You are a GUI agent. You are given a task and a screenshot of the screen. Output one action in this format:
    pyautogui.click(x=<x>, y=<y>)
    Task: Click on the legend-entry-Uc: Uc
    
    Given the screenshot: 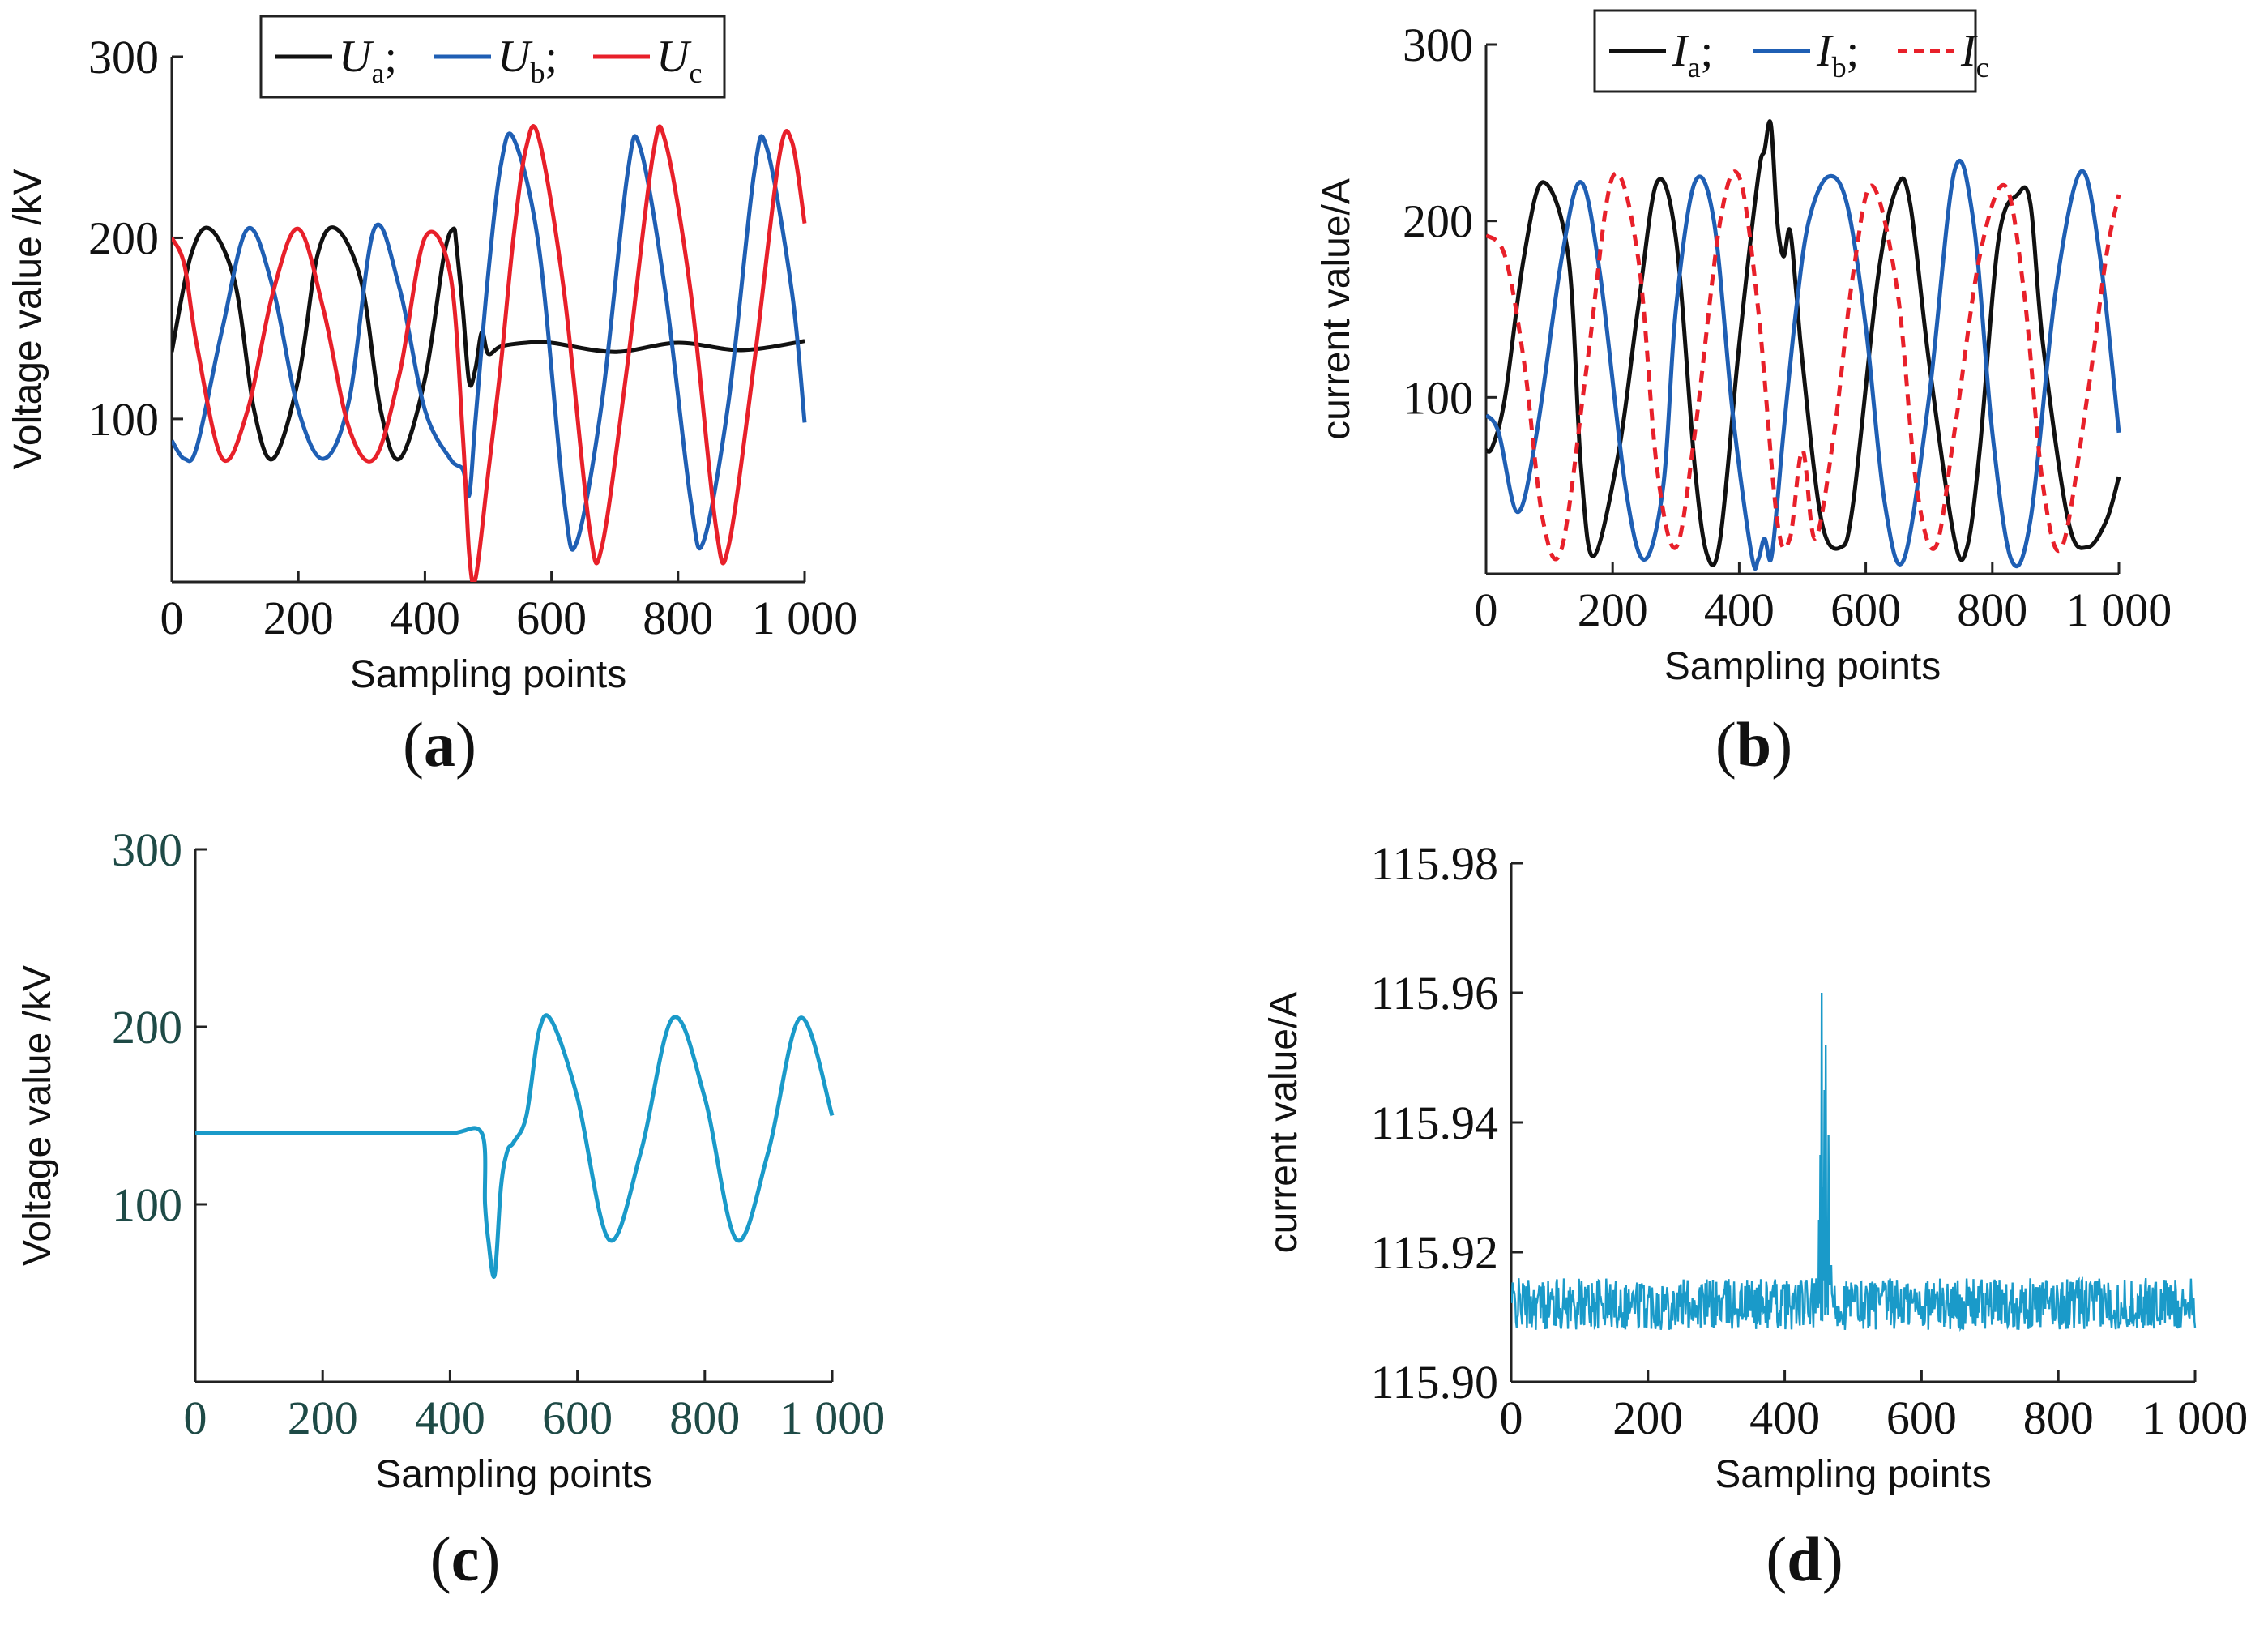 What is the action you would take?
    pyautogui.click(x=679, y=60)
    